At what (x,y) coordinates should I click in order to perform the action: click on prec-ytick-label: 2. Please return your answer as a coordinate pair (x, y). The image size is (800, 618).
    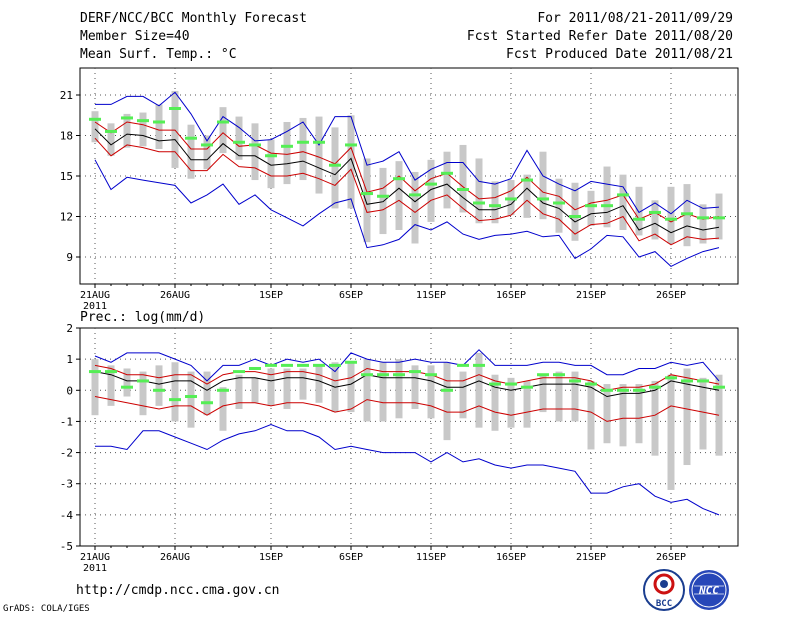
    Looking at the image, I should click on (69, 328).